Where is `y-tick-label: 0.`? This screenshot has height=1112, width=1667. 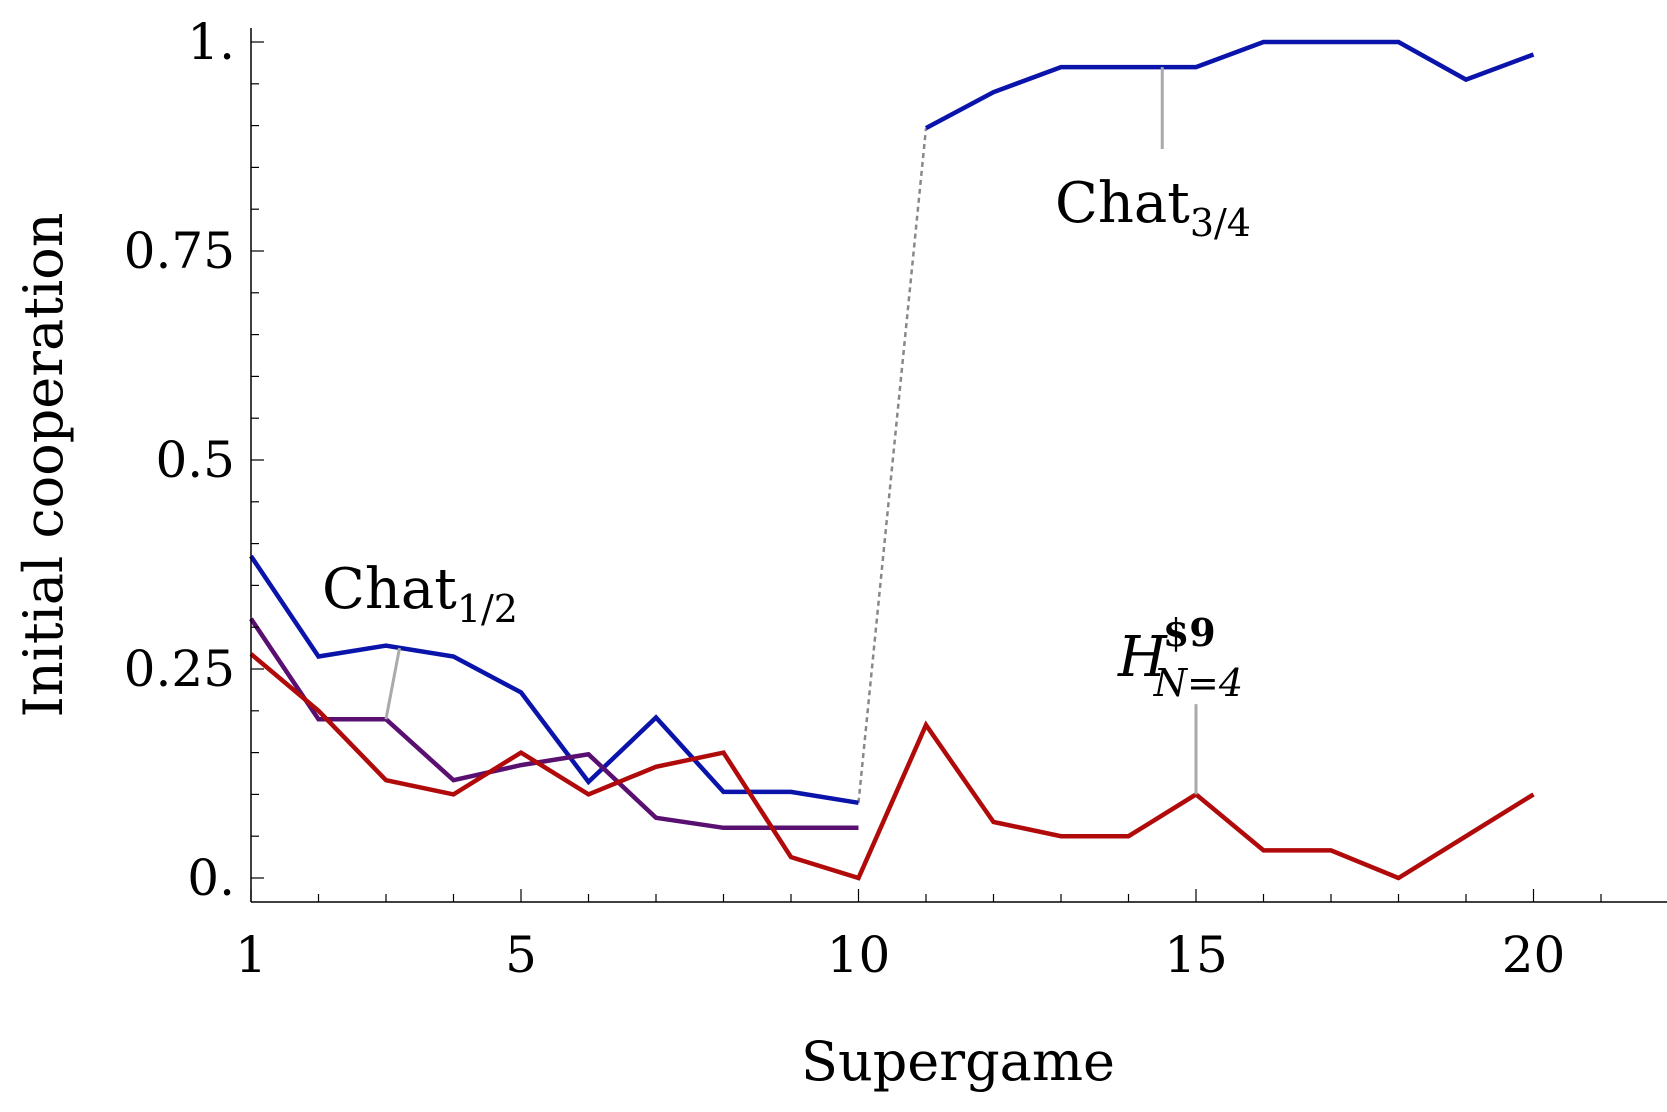 y-tick-label: 0. is located at coordinates (211, 878).